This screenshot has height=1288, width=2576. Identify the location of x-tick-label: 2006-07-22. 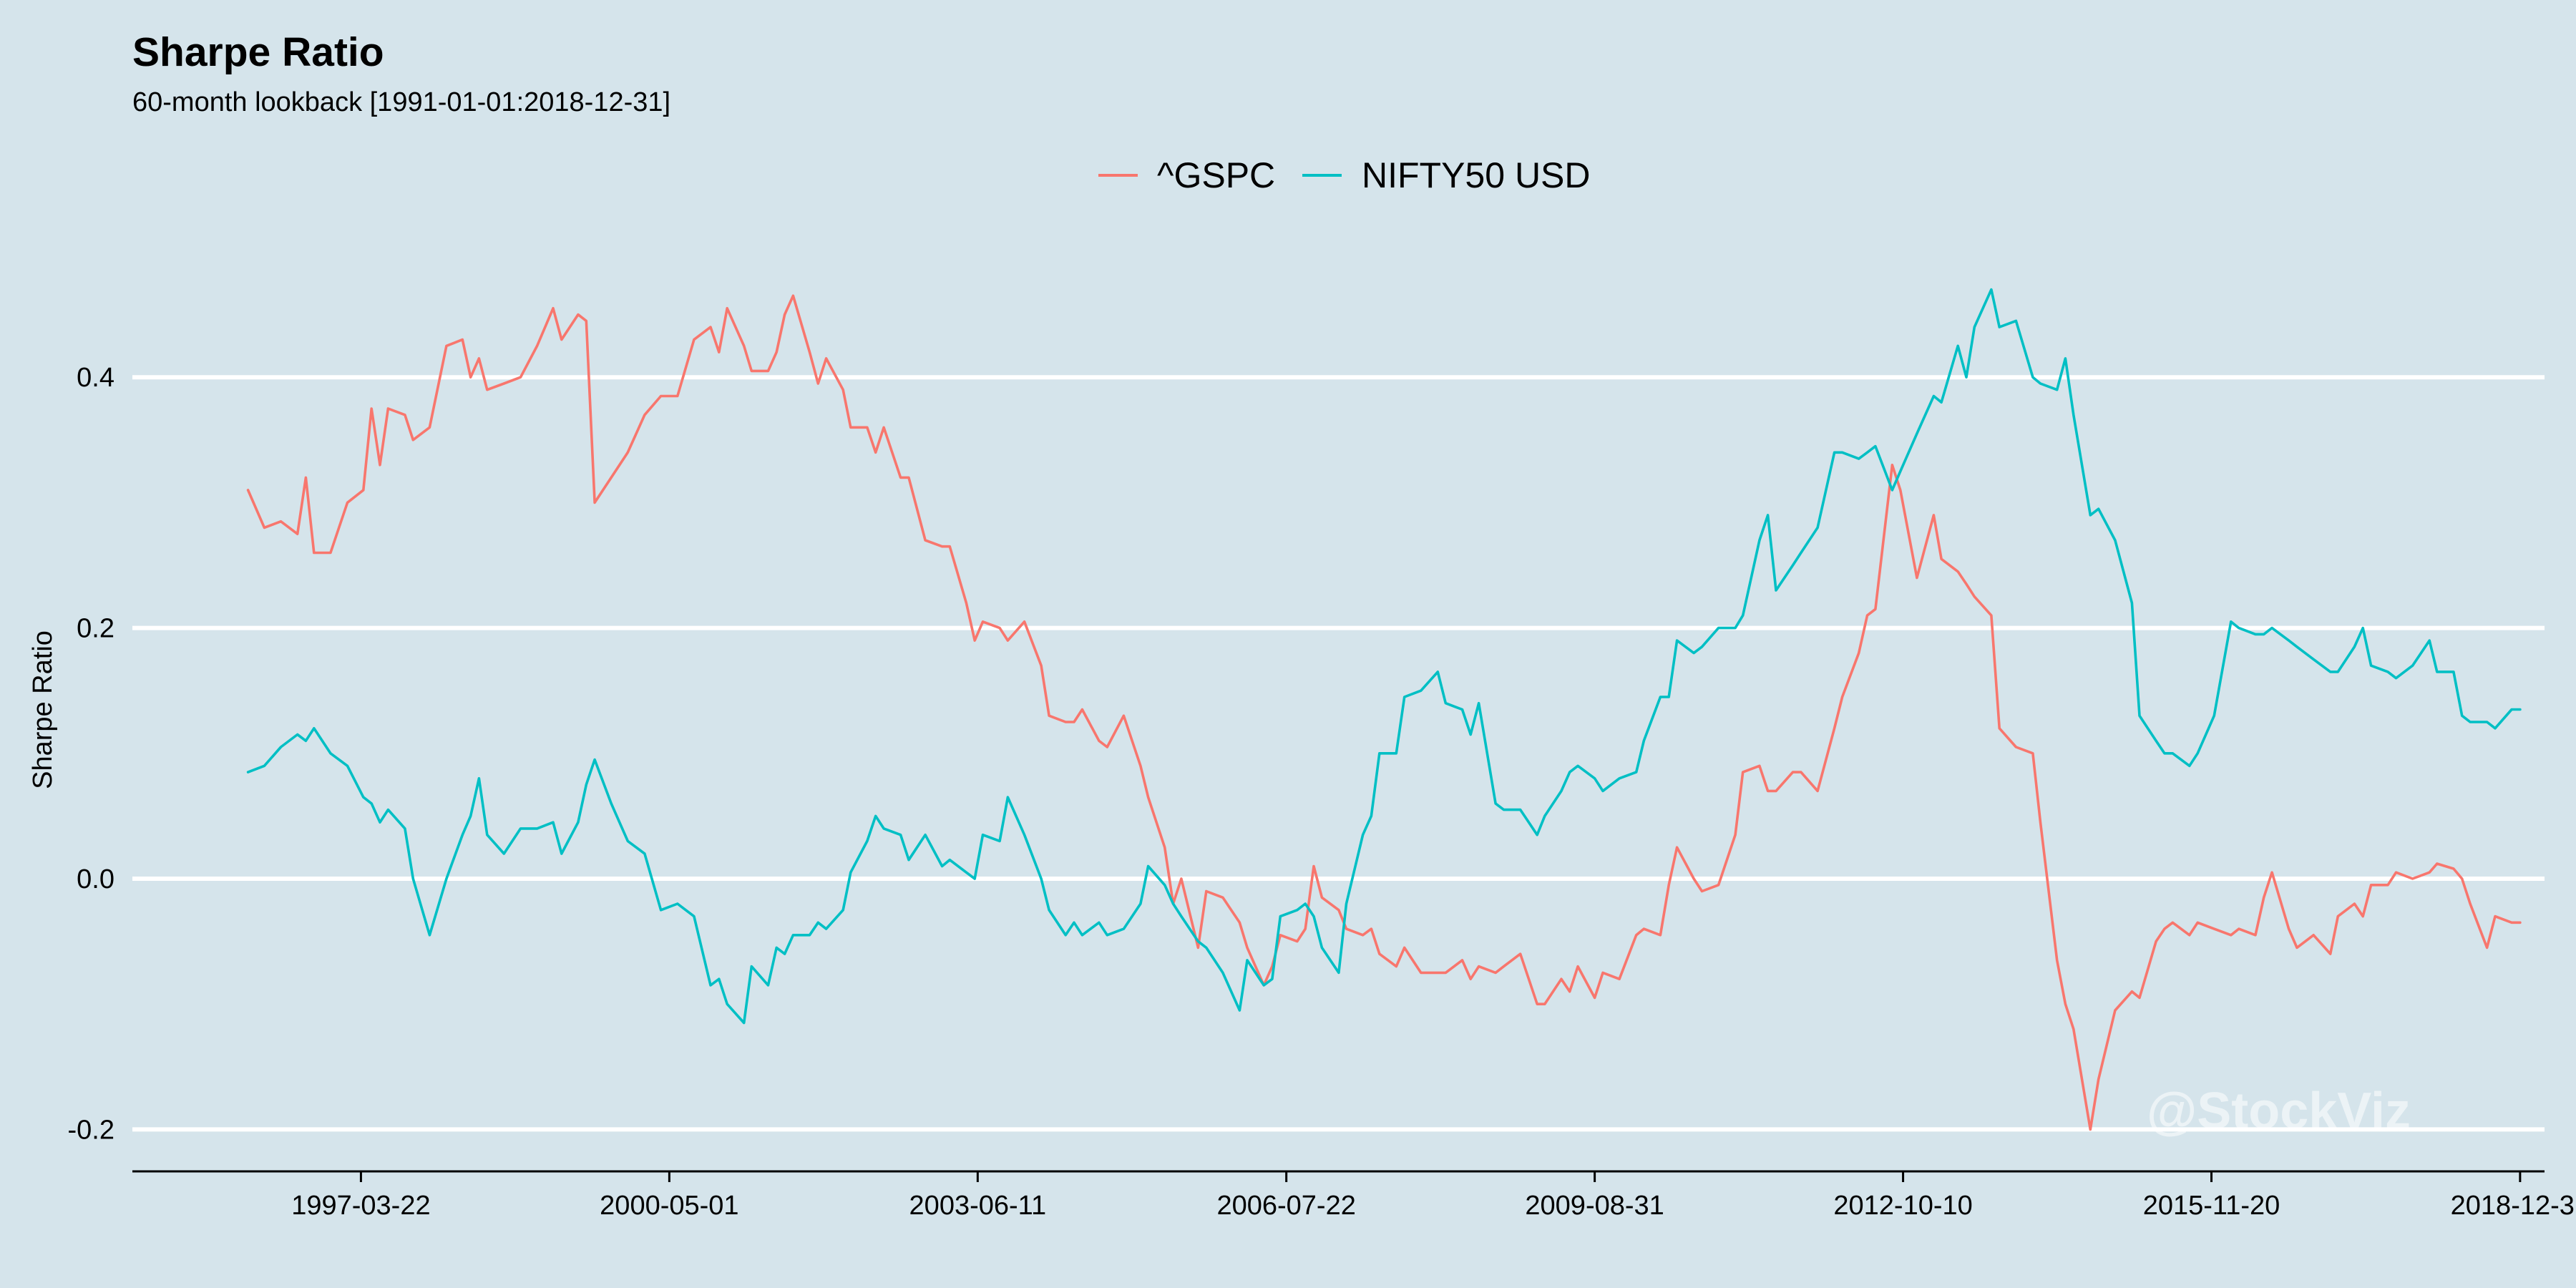
(1285, 1206).